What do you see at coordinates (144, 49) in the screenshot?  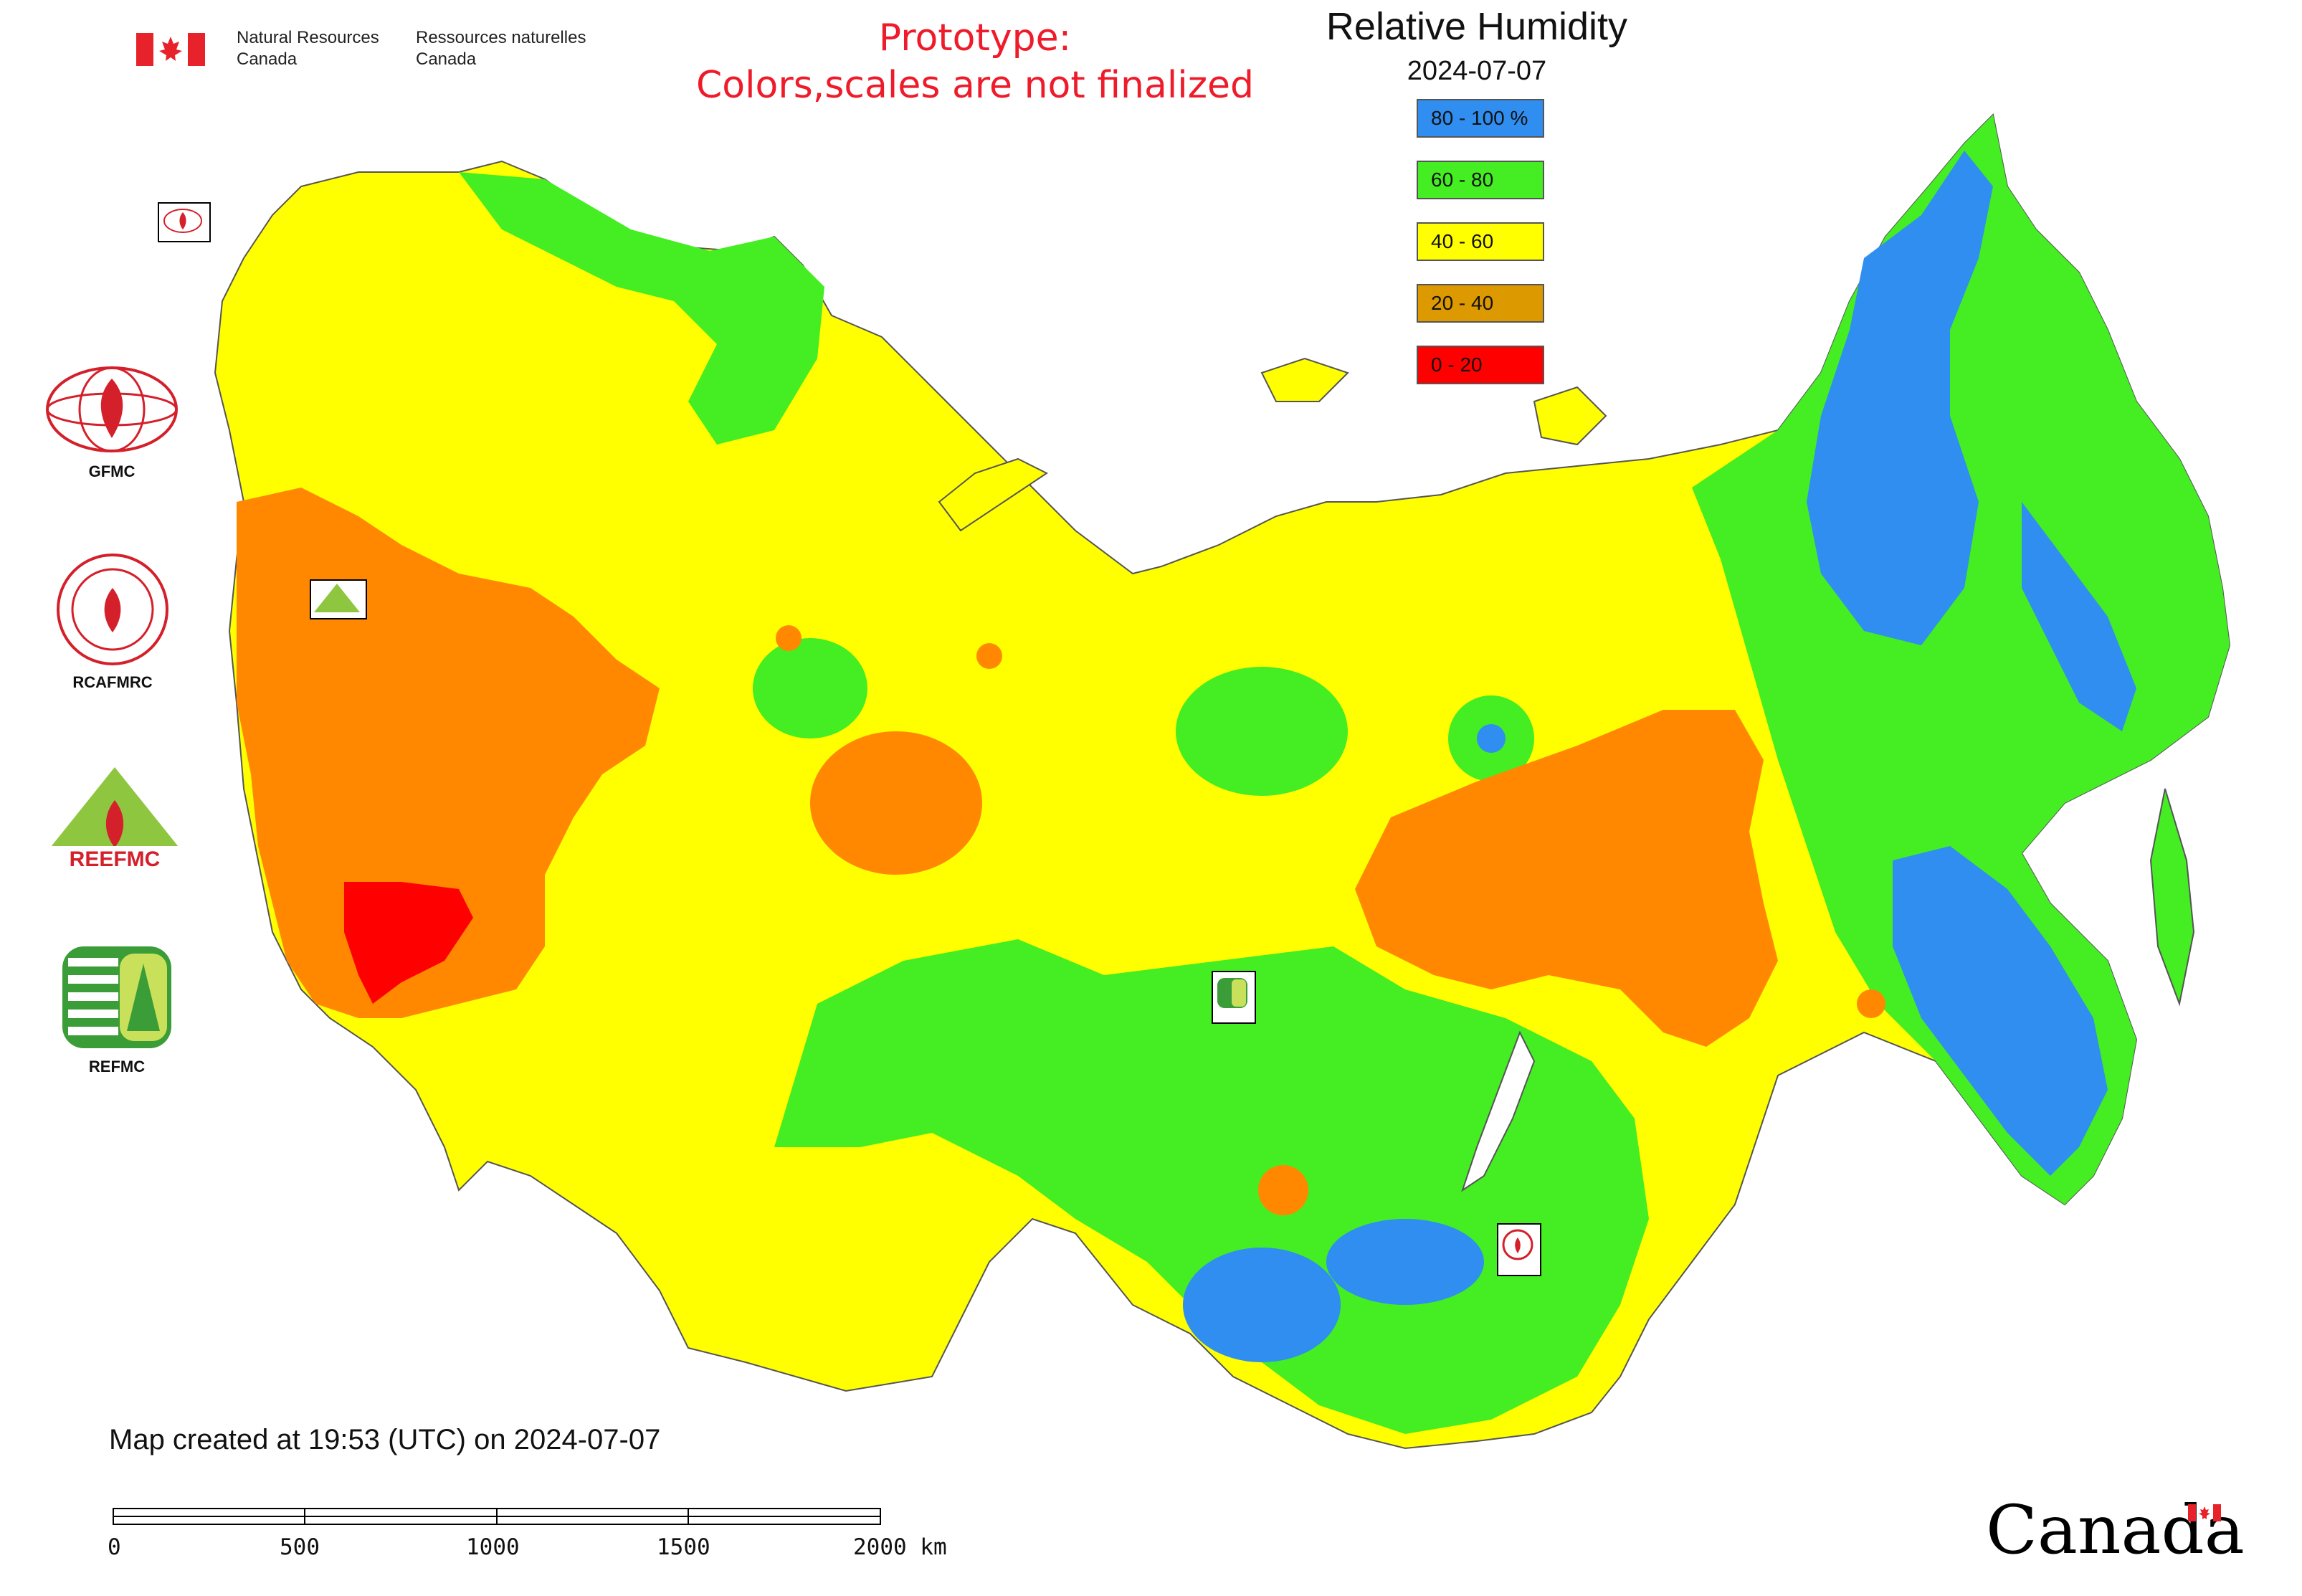 I see `canada-flag-left-bar` at bounding box center [144, 49].